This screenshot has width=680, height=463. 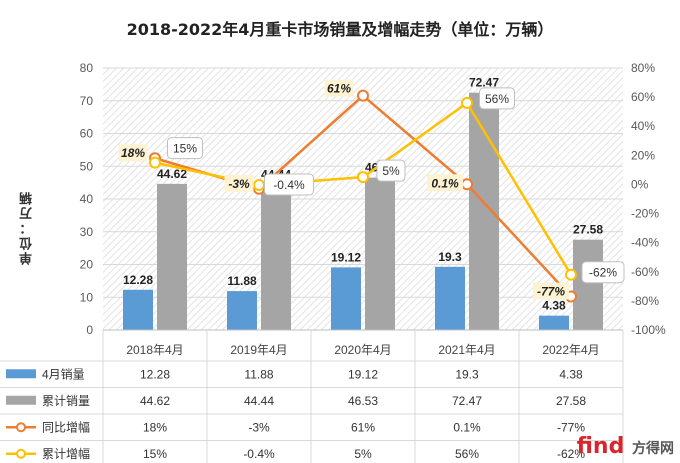 What do you see at coordinates (450, 257) in the screenshot?
I see `bar-label-monthly: 19.3` at bounding box center [450, 257].